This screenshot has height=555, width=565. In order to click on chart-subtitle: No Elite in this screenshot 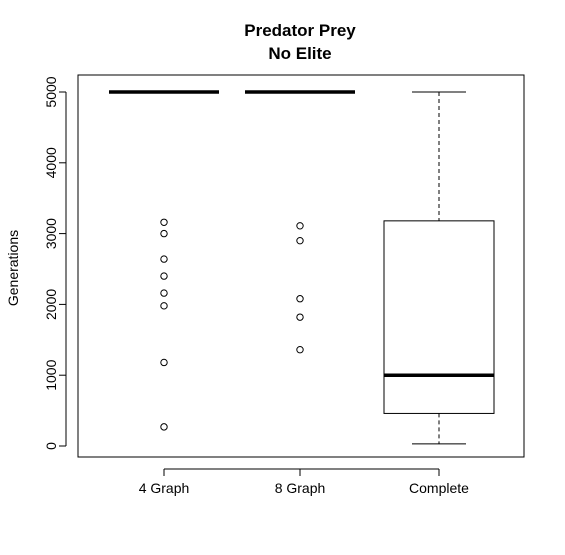, I will do `click(299, 53)`.